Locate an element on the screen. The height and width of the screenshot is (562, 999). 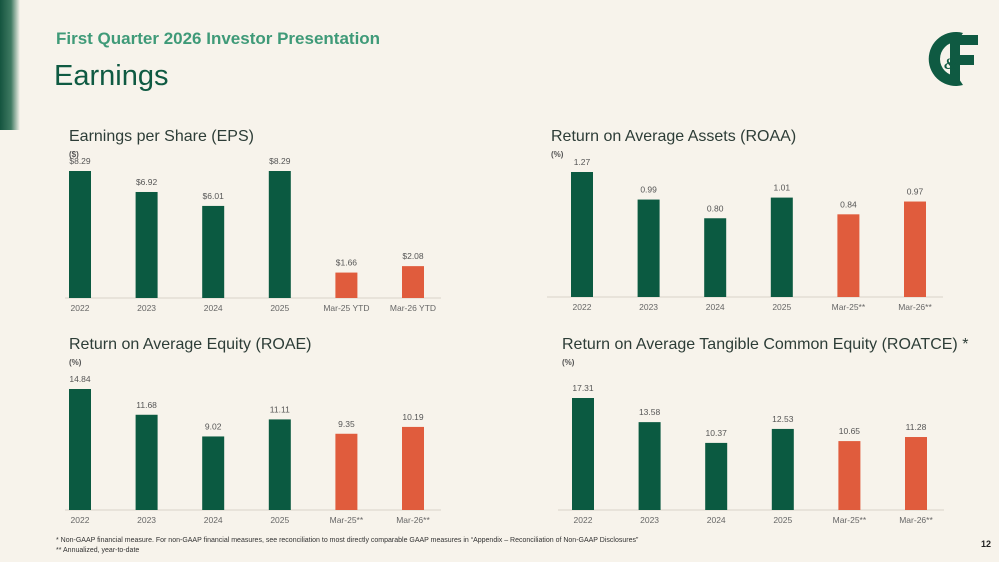
decorative-edge is located at coordinates (10, 65).